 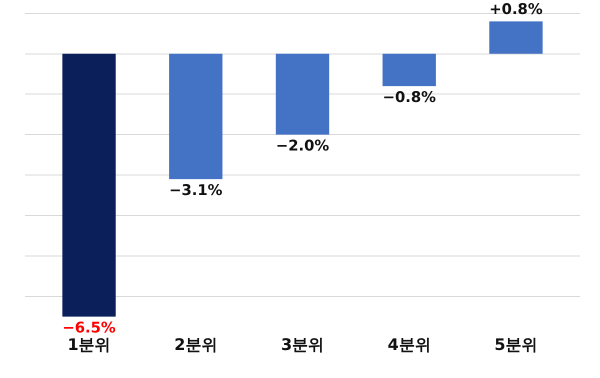 What do you see at coordinates (89, 328) in the screenshot?
I see `data-label: −6.5%` at bounding box center [89, 328].